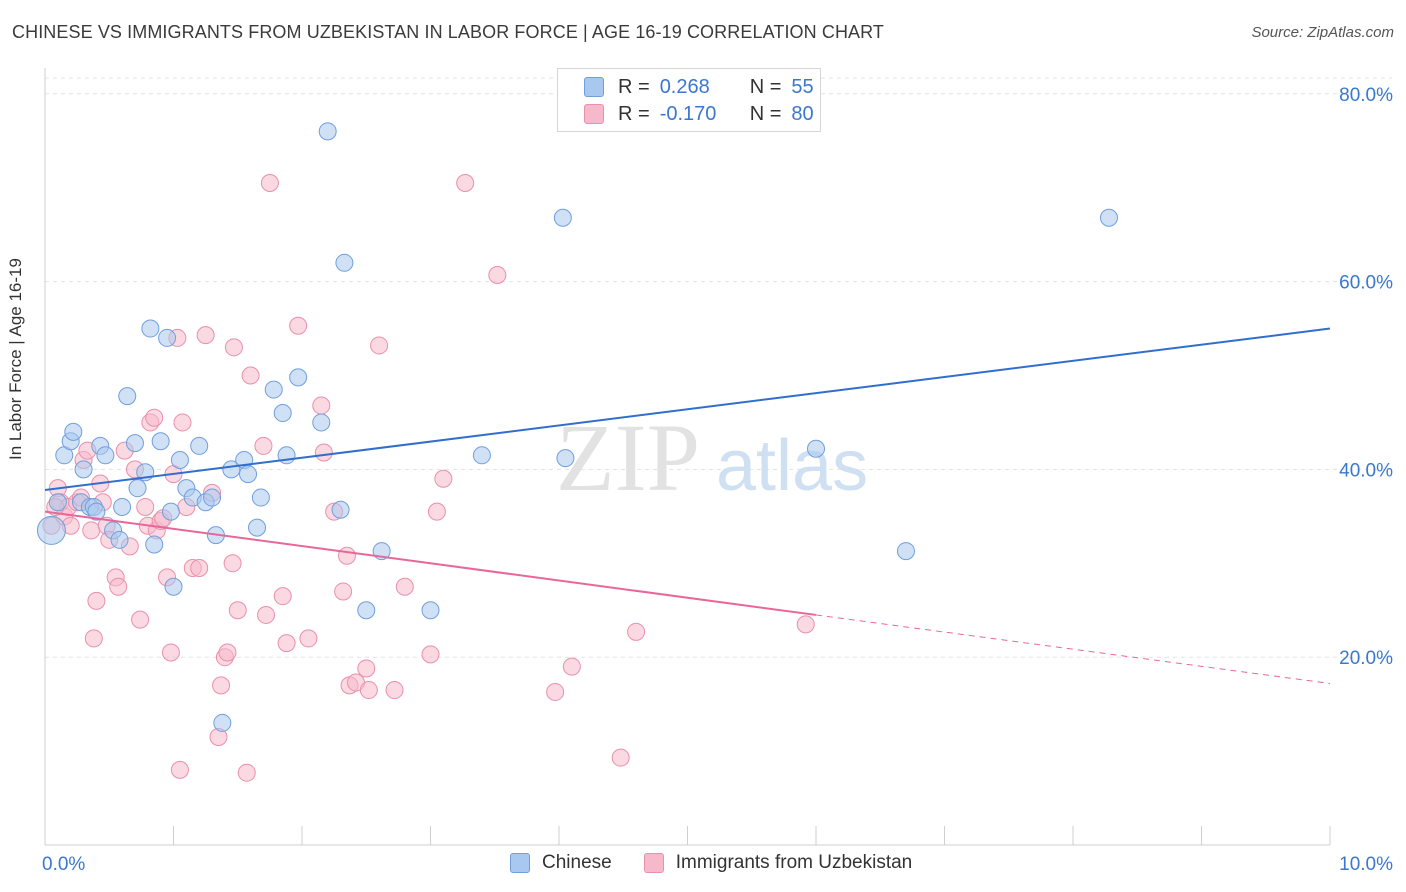 The width and height of the screenshot is (1406, 892). Describe the element at coordinates (1322, 32) in the screenshot. I see `source-label: Source: ZipAtlas.com` at that location.